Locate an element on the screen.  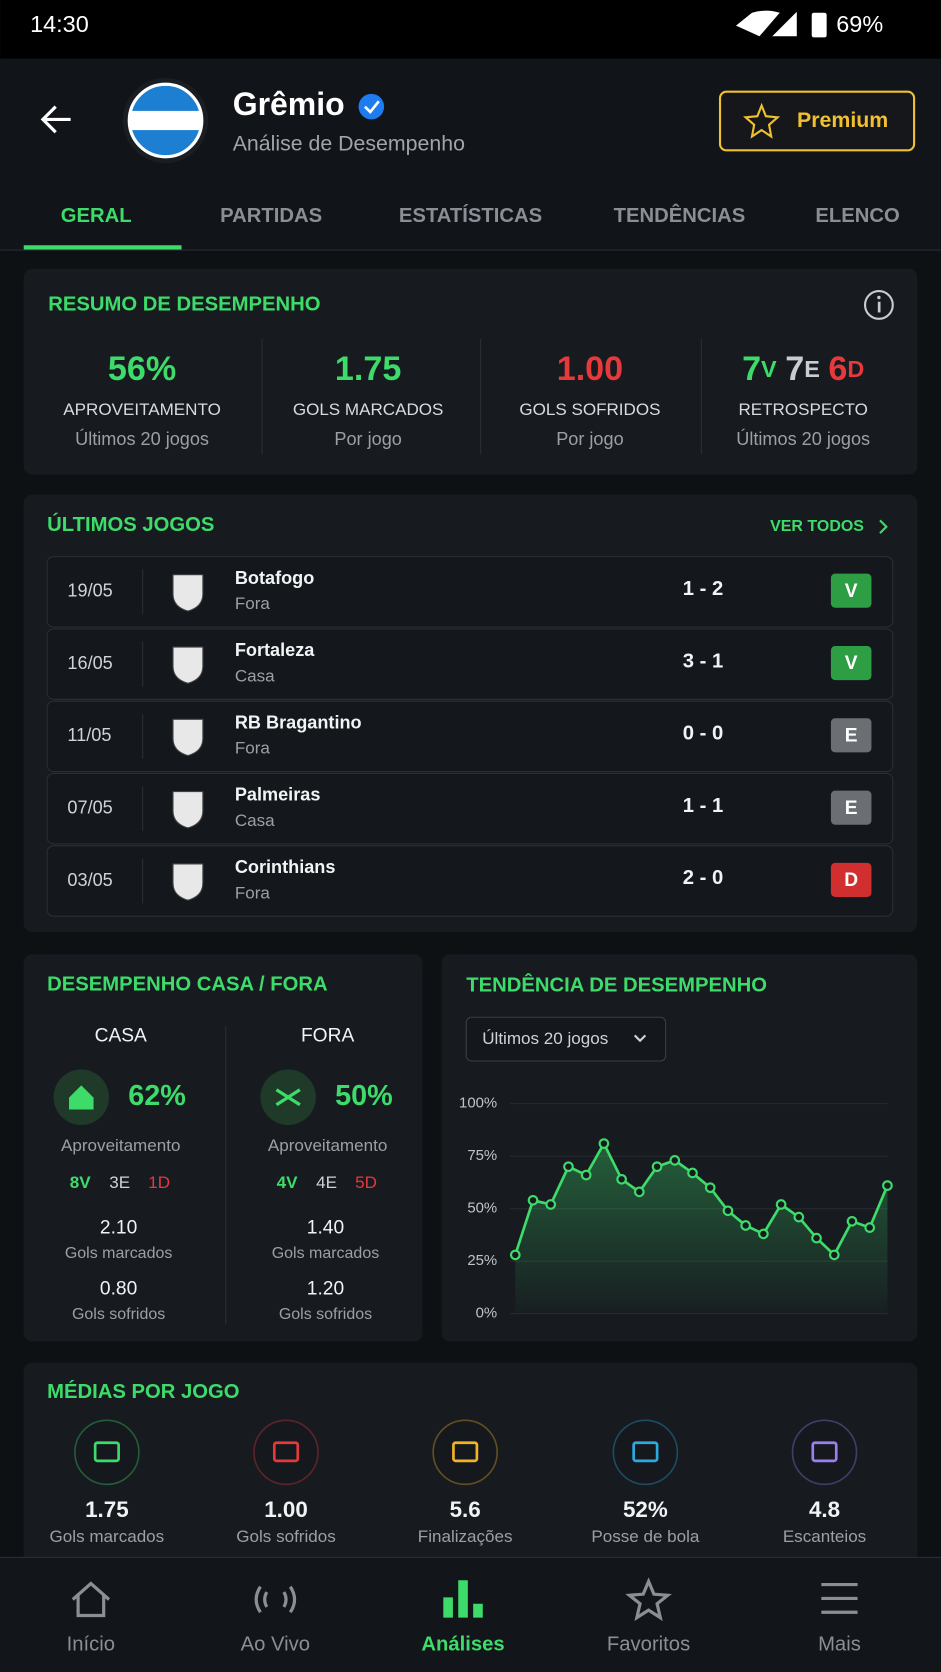
status-time: 14:30 is located at coordinates (59, 24).